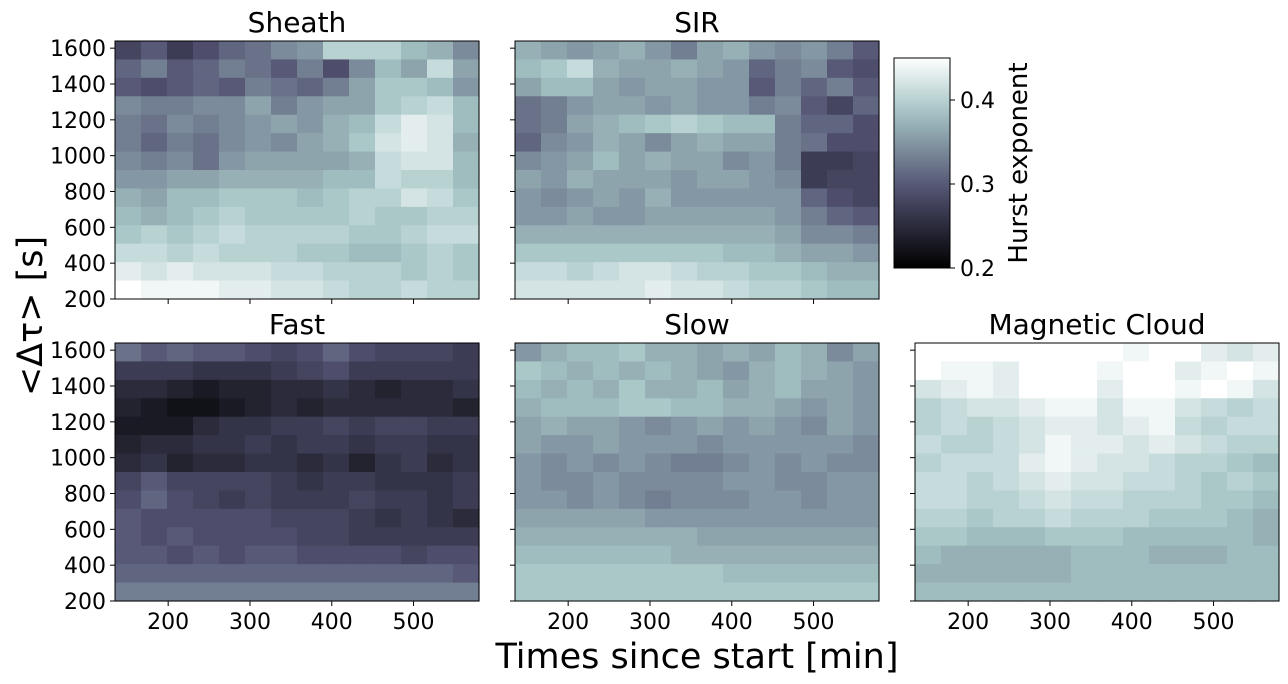 The height and width of the screenshot is (684, 1288). What do you see at coordinates (31, 316) in the screenshot?
I see `shared-y-axis-label: <Δτ> [s]` at bounding box center [31, 316].